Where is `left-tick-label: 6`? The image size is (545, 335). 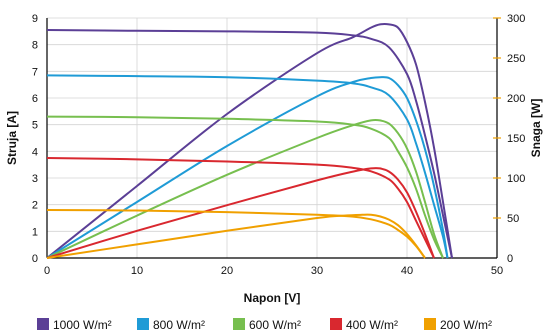 left-tick-label: 6 is located at coordinates (35, 99).